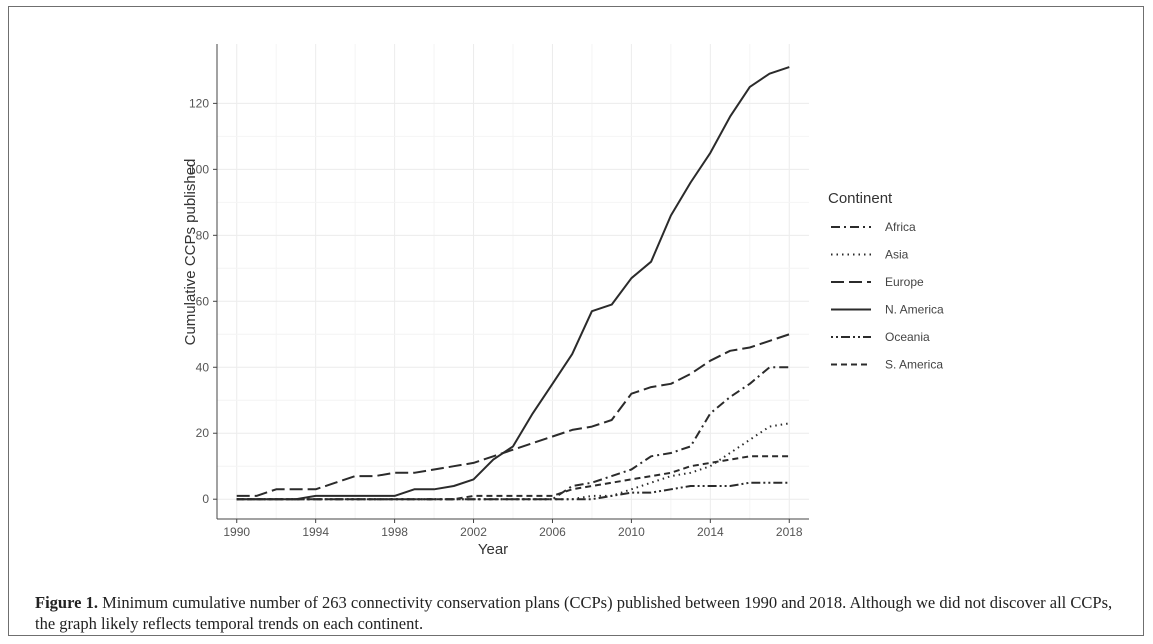 This screenshot has height=644, width=1153. I want to click on series-line-europe, so click(513, 415).